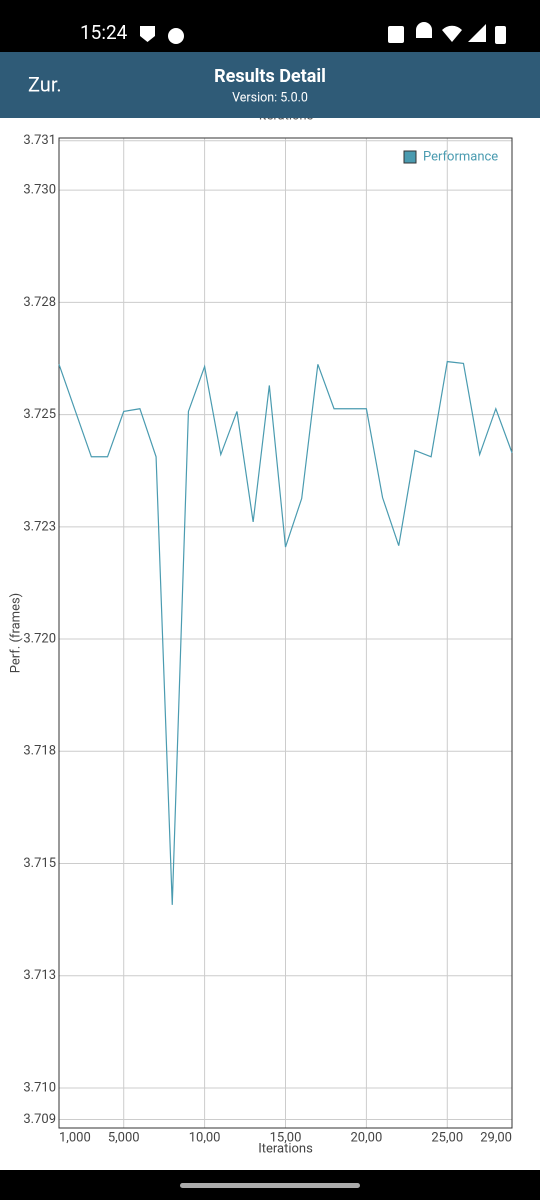  I want to click on x-tick-label: 10,00, so click(205, 1137).